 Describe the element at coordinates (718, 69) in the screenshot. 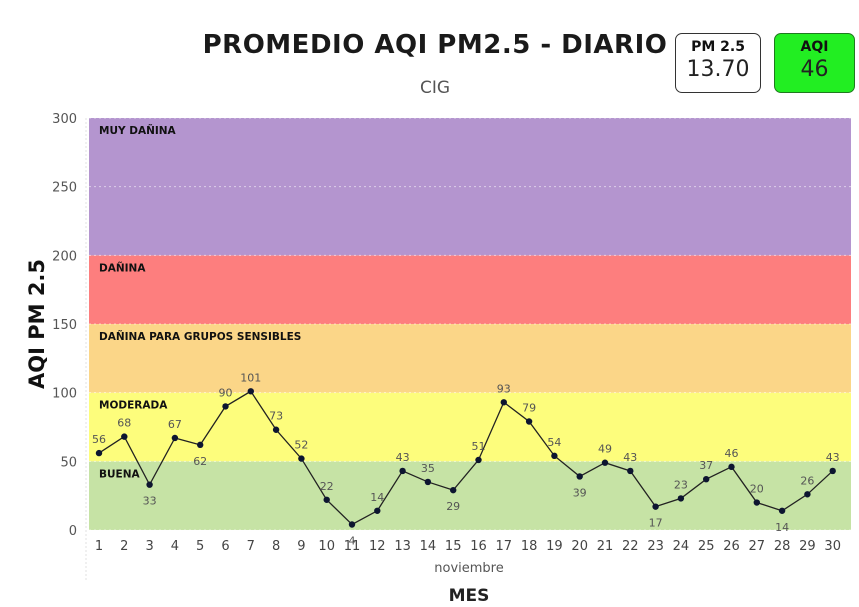

I see `pm25-card-value: 13.70` at that location.